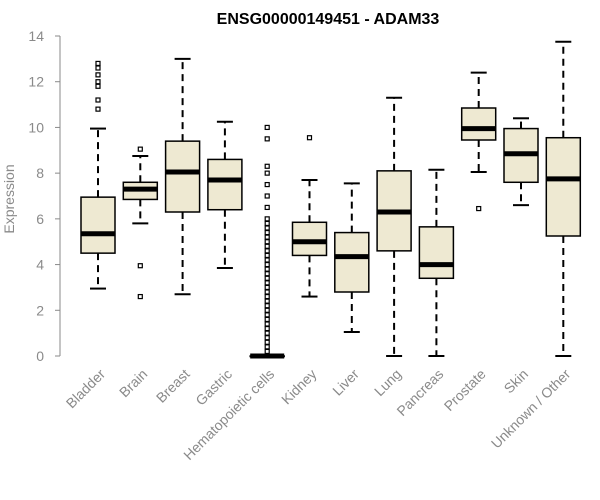  What do you see at coordinates (419, 392) in the screenshot?
I see `x-tick-label: Pancreas` at bounding box center [419, 392].